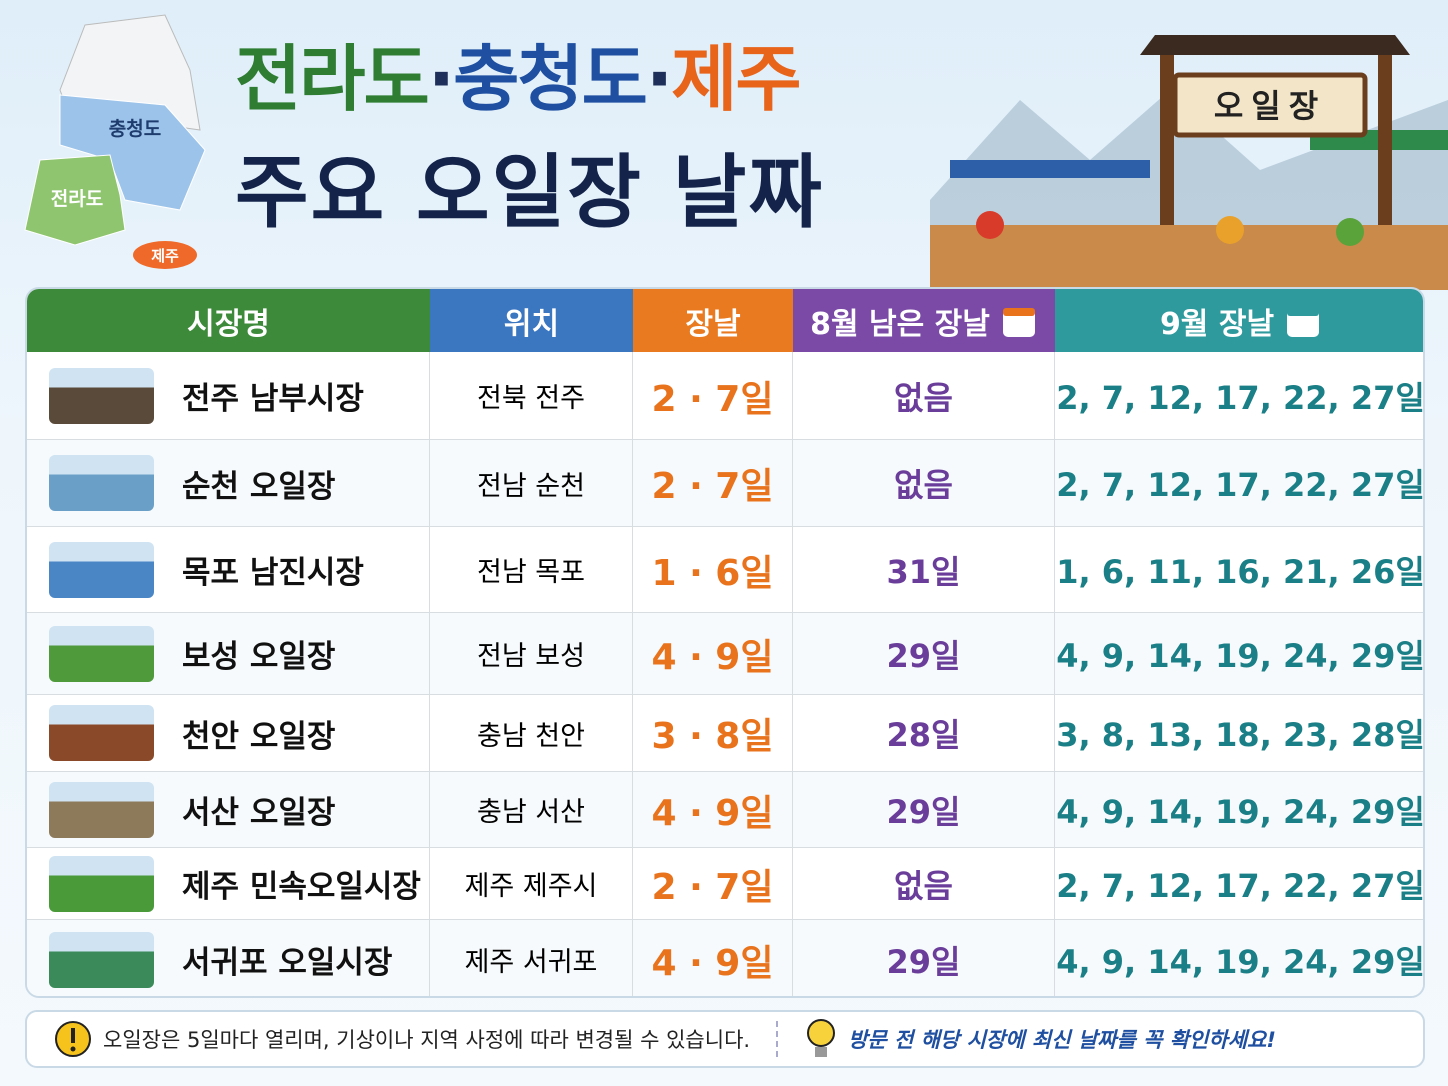  What do you see at coordinates (132, 152) in the screenshot?
I see `map-chungcheong` at bounding box center [132, 152].